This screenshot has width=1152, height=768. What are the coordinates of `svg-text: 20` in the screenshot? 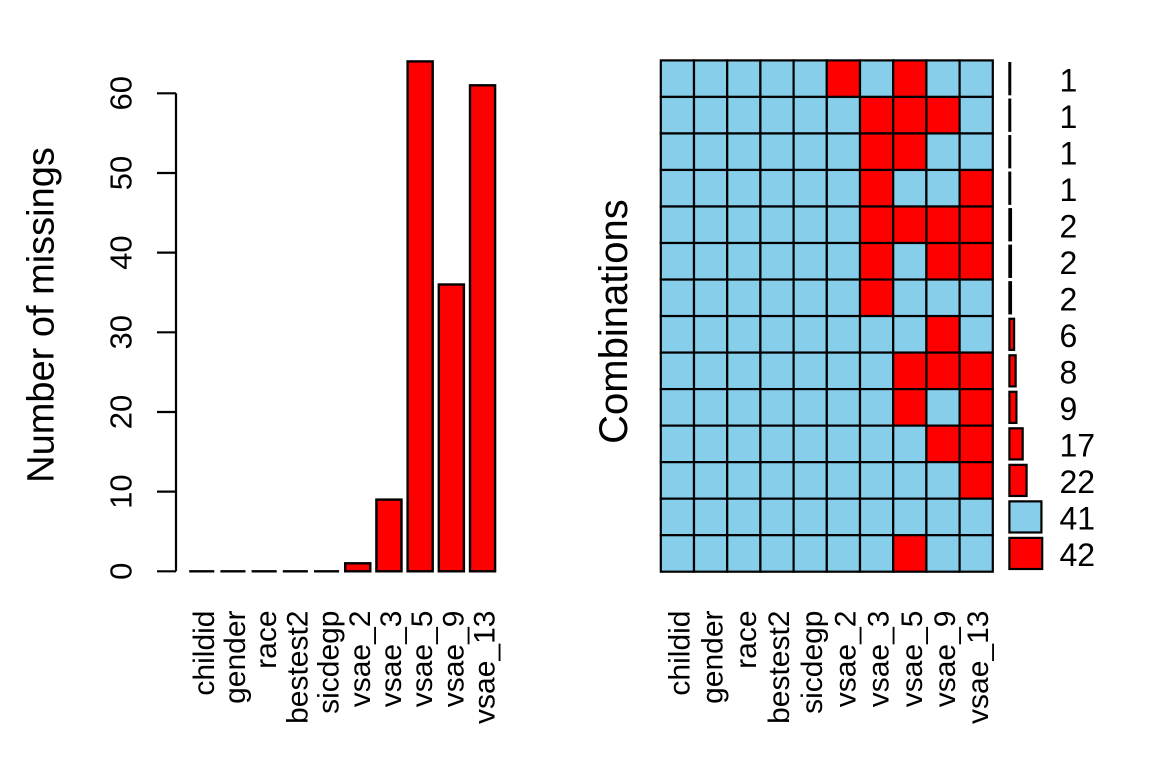 It's located at (121, 412).